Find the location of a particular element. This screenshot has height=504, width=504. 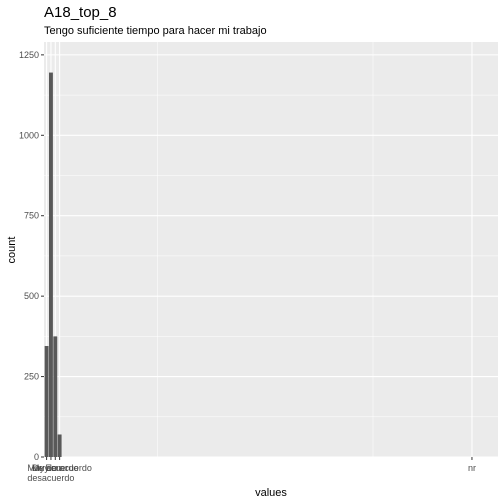

x-tick-label: De acuerdo is located at coordinates (55, 468).